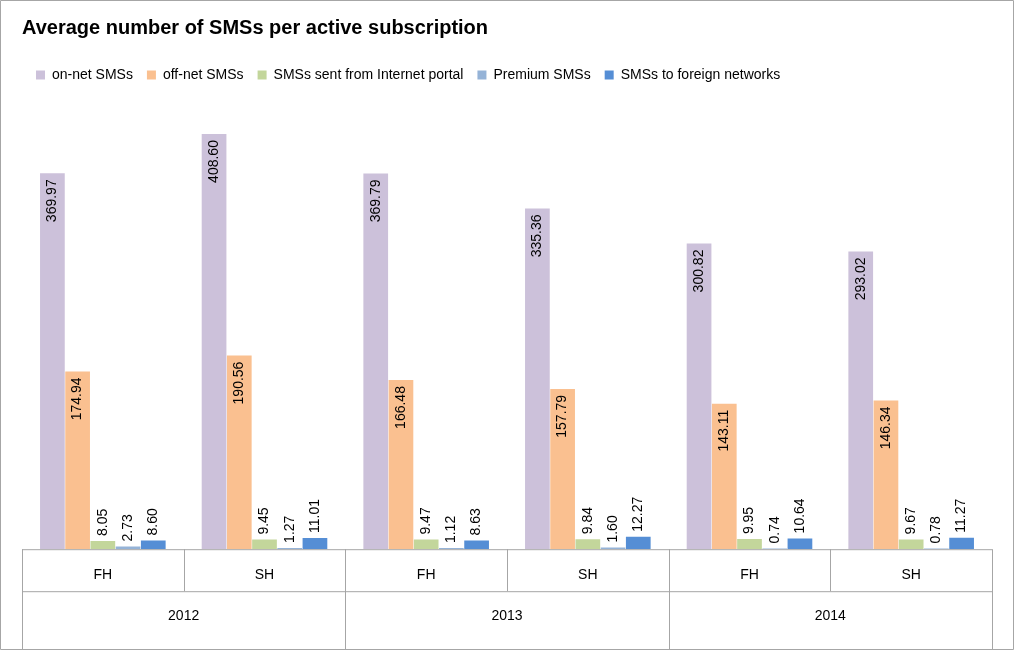 This screenshot has height=650, width=1014. I want to click on data-label: 166.48, so click(399, 407).